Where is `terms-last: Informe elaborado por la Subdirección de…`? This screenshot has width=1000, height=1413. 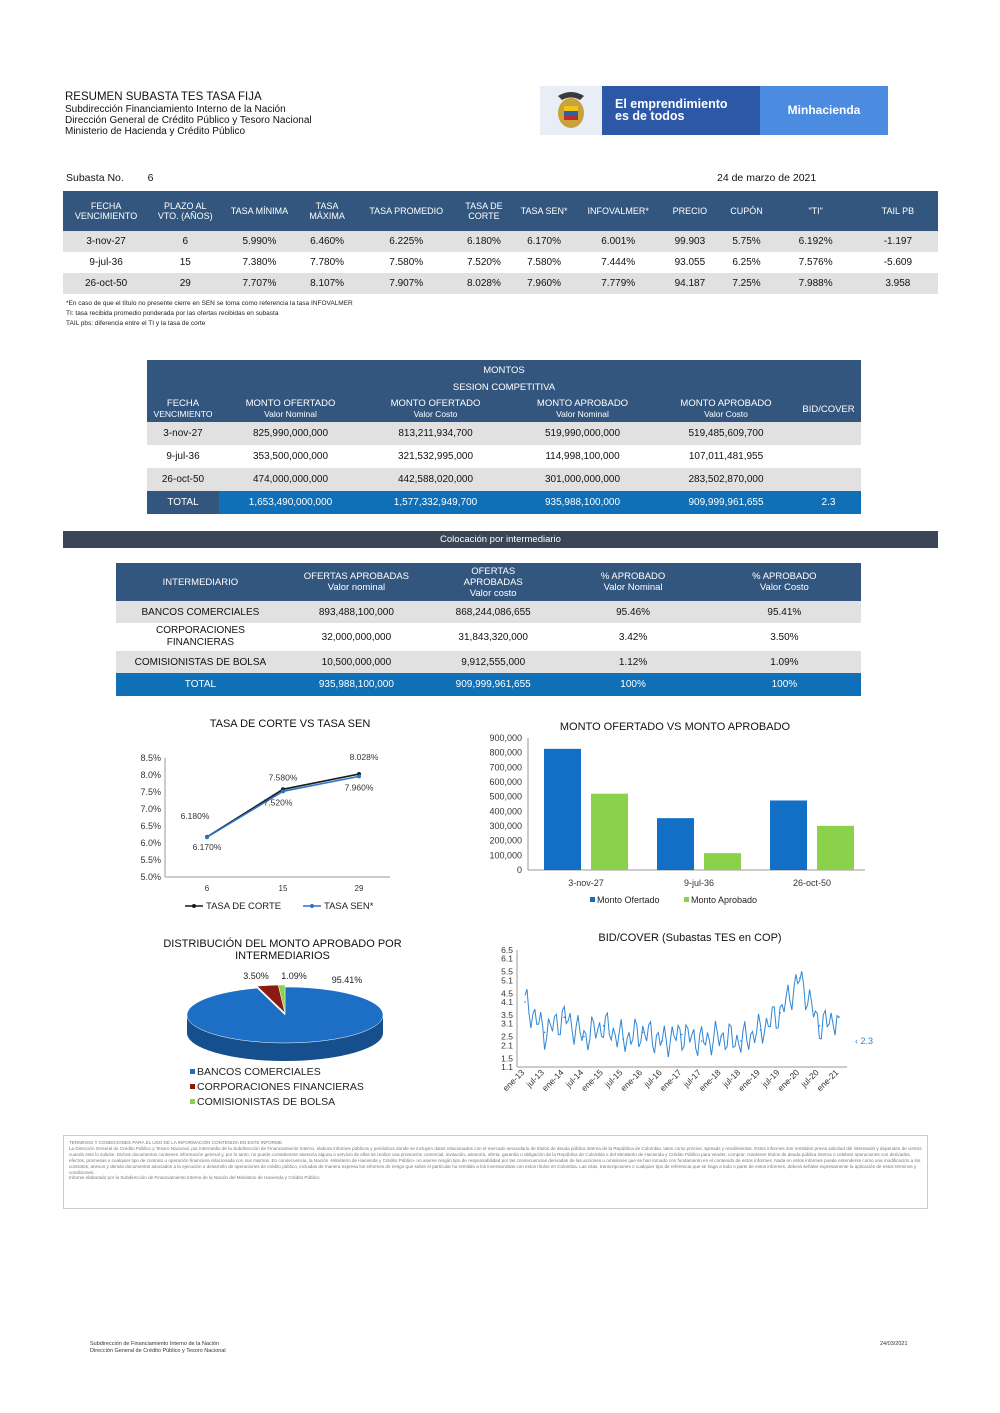 terms-last: Informe elaborado por la Subdirección de… is located at coordinates (194, 1178).